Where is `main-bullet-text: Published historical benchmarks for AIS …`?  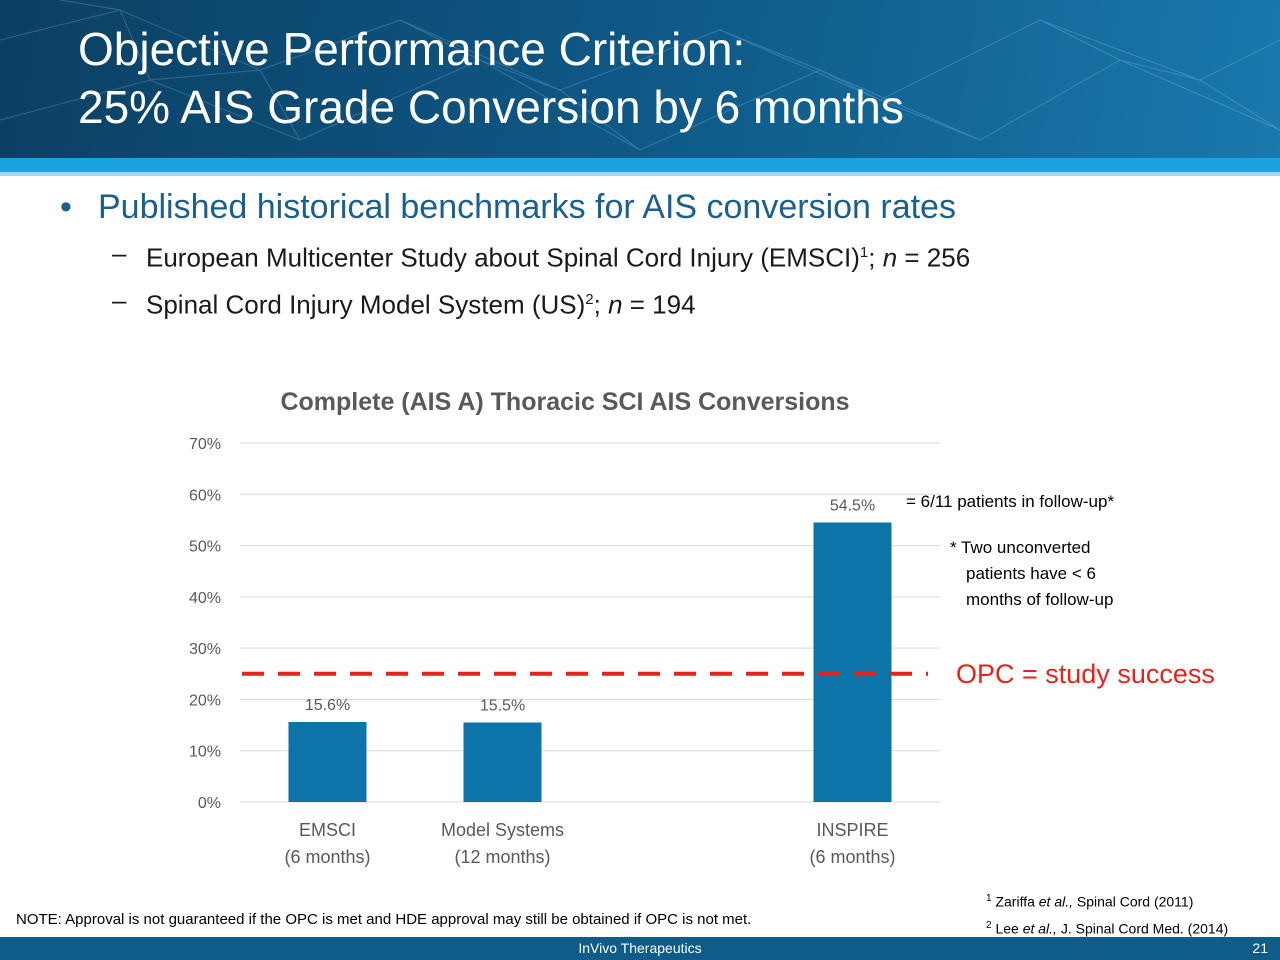
main-bullet-text: Published historical benchmarks for AIS … is located at coordinates (527, 207).